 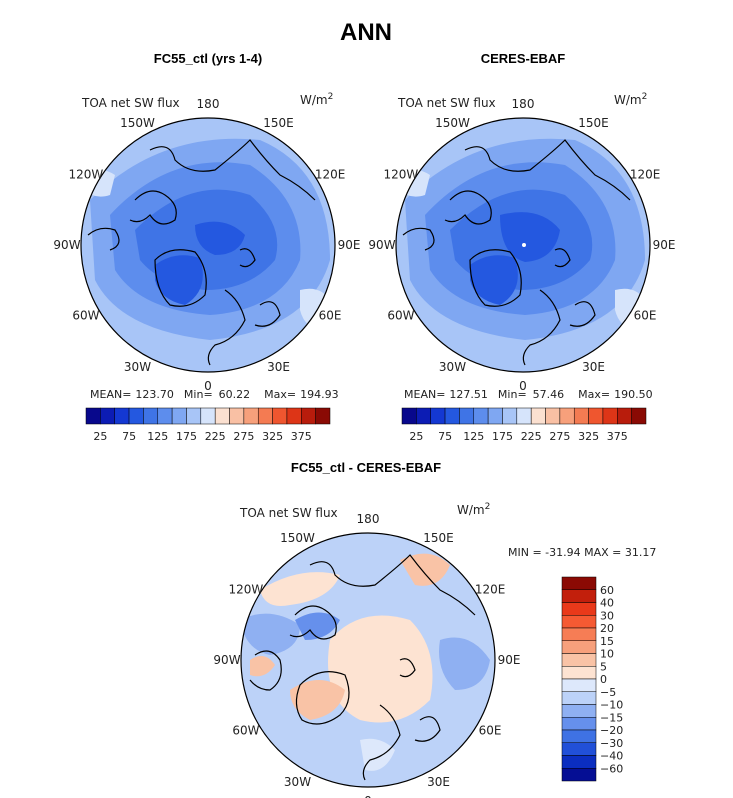 I want to click on panel-diff-map, so click(x=368, y=660).